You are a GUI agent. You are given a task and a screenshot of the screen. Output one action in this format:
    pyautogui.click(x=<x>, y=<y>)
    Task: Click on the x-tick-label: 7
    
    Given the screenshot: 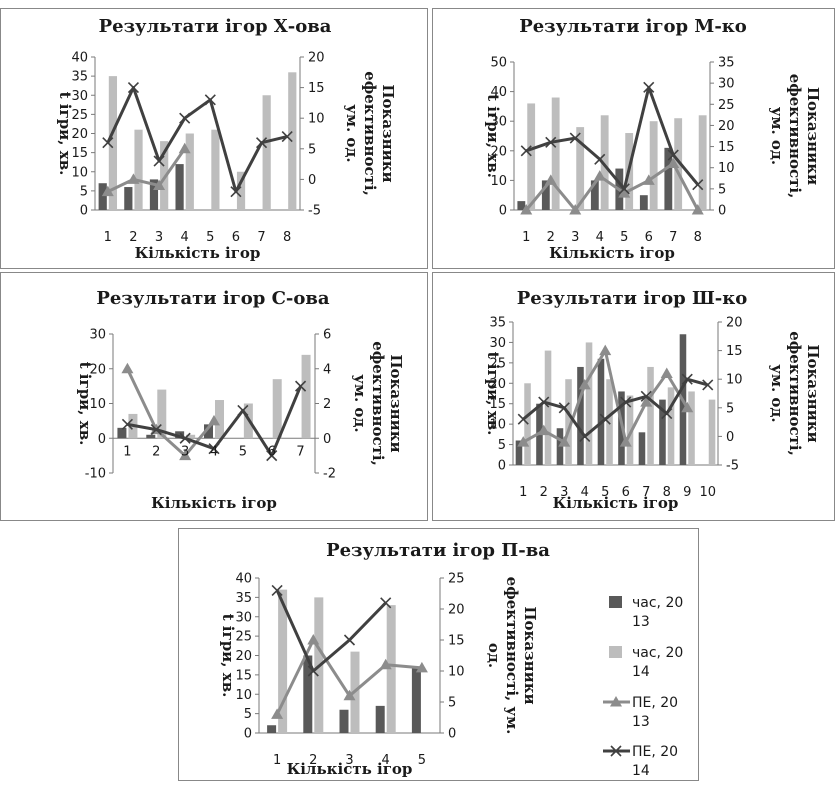 What is the action you would take?
    pyautogui.click(x=261, y=237)
    